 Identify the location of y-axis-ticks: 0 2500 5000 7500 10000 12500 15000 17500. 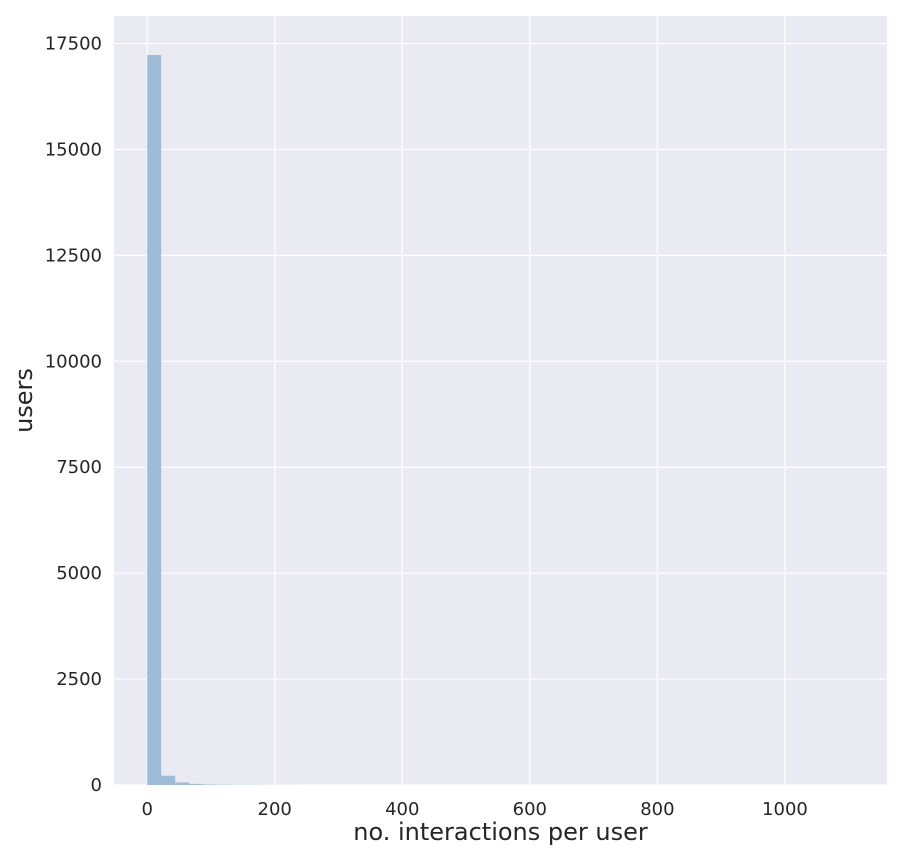
(73, 415).